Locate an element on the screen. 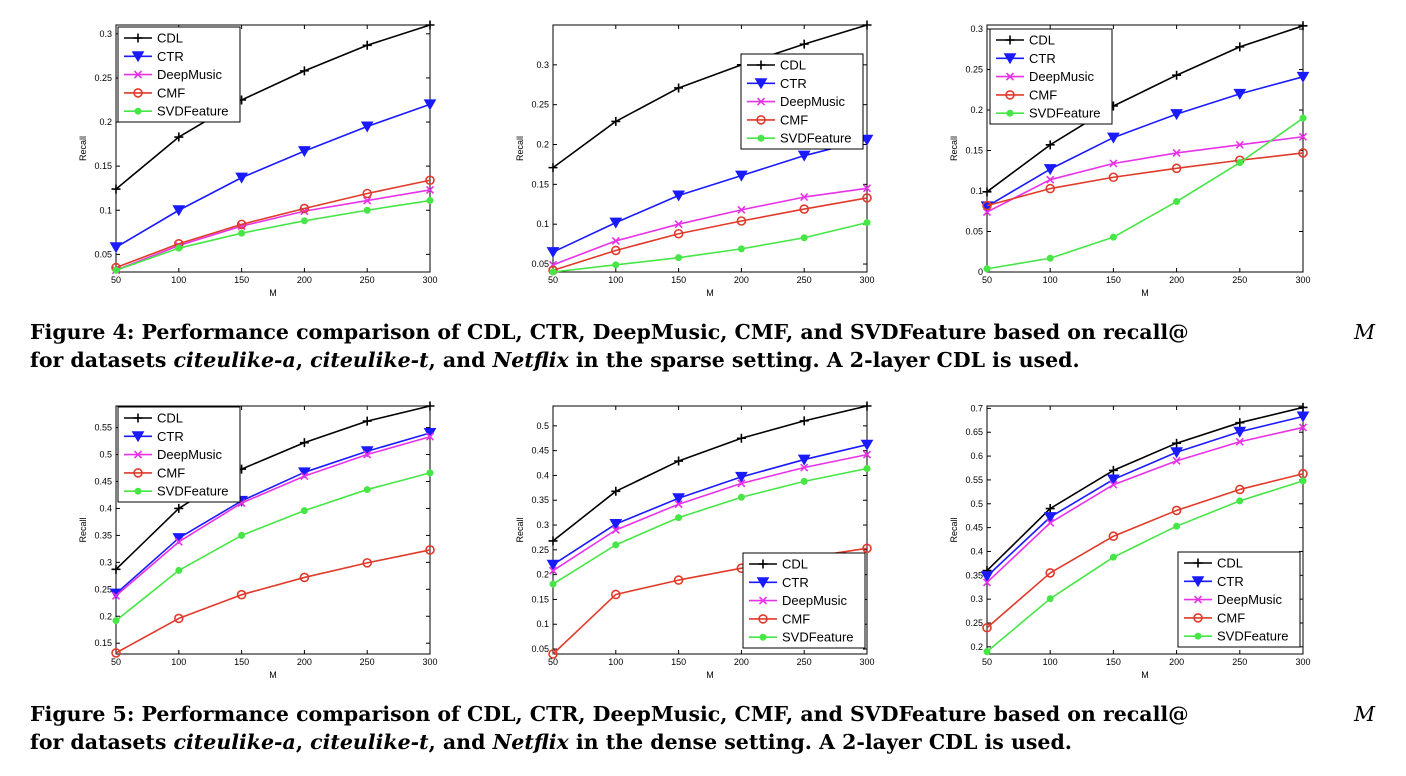  x-tick-label: 50 is located at coordinates (987, 280).